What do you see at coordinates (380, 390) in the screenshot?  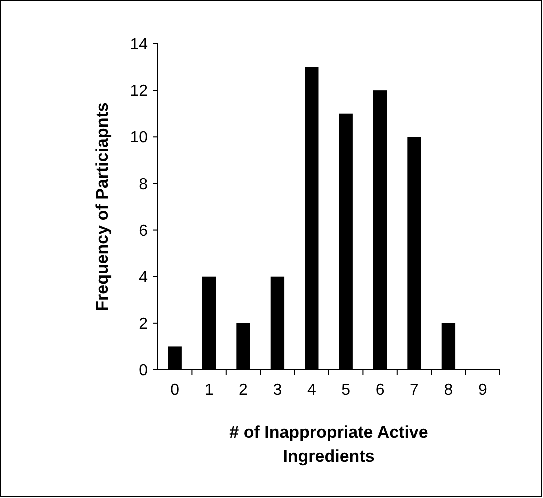 I see `x-tick-label: 6` at bounding box center [380, 390].